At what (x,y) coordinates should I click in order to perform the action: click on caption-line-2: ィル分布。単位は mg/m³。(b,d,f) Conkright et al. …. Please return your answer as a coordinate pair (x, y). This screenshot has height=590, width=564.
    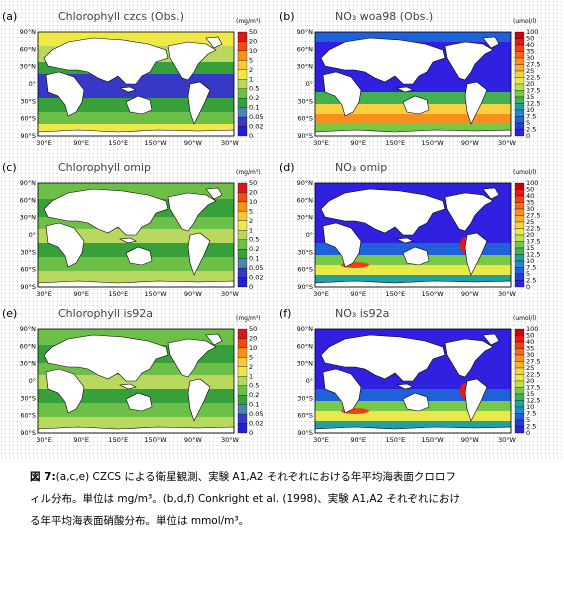
    Looking at the image, I should click on (245, 499).